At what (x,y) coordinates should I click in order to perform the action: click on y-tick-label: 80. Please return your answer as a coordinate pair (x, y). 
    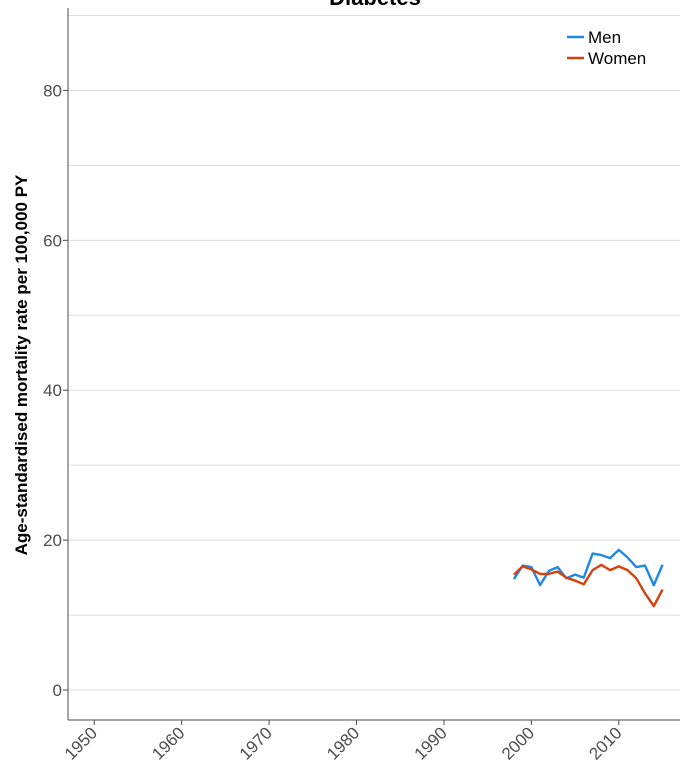
    Looking at the image, I should click on (52, 90).